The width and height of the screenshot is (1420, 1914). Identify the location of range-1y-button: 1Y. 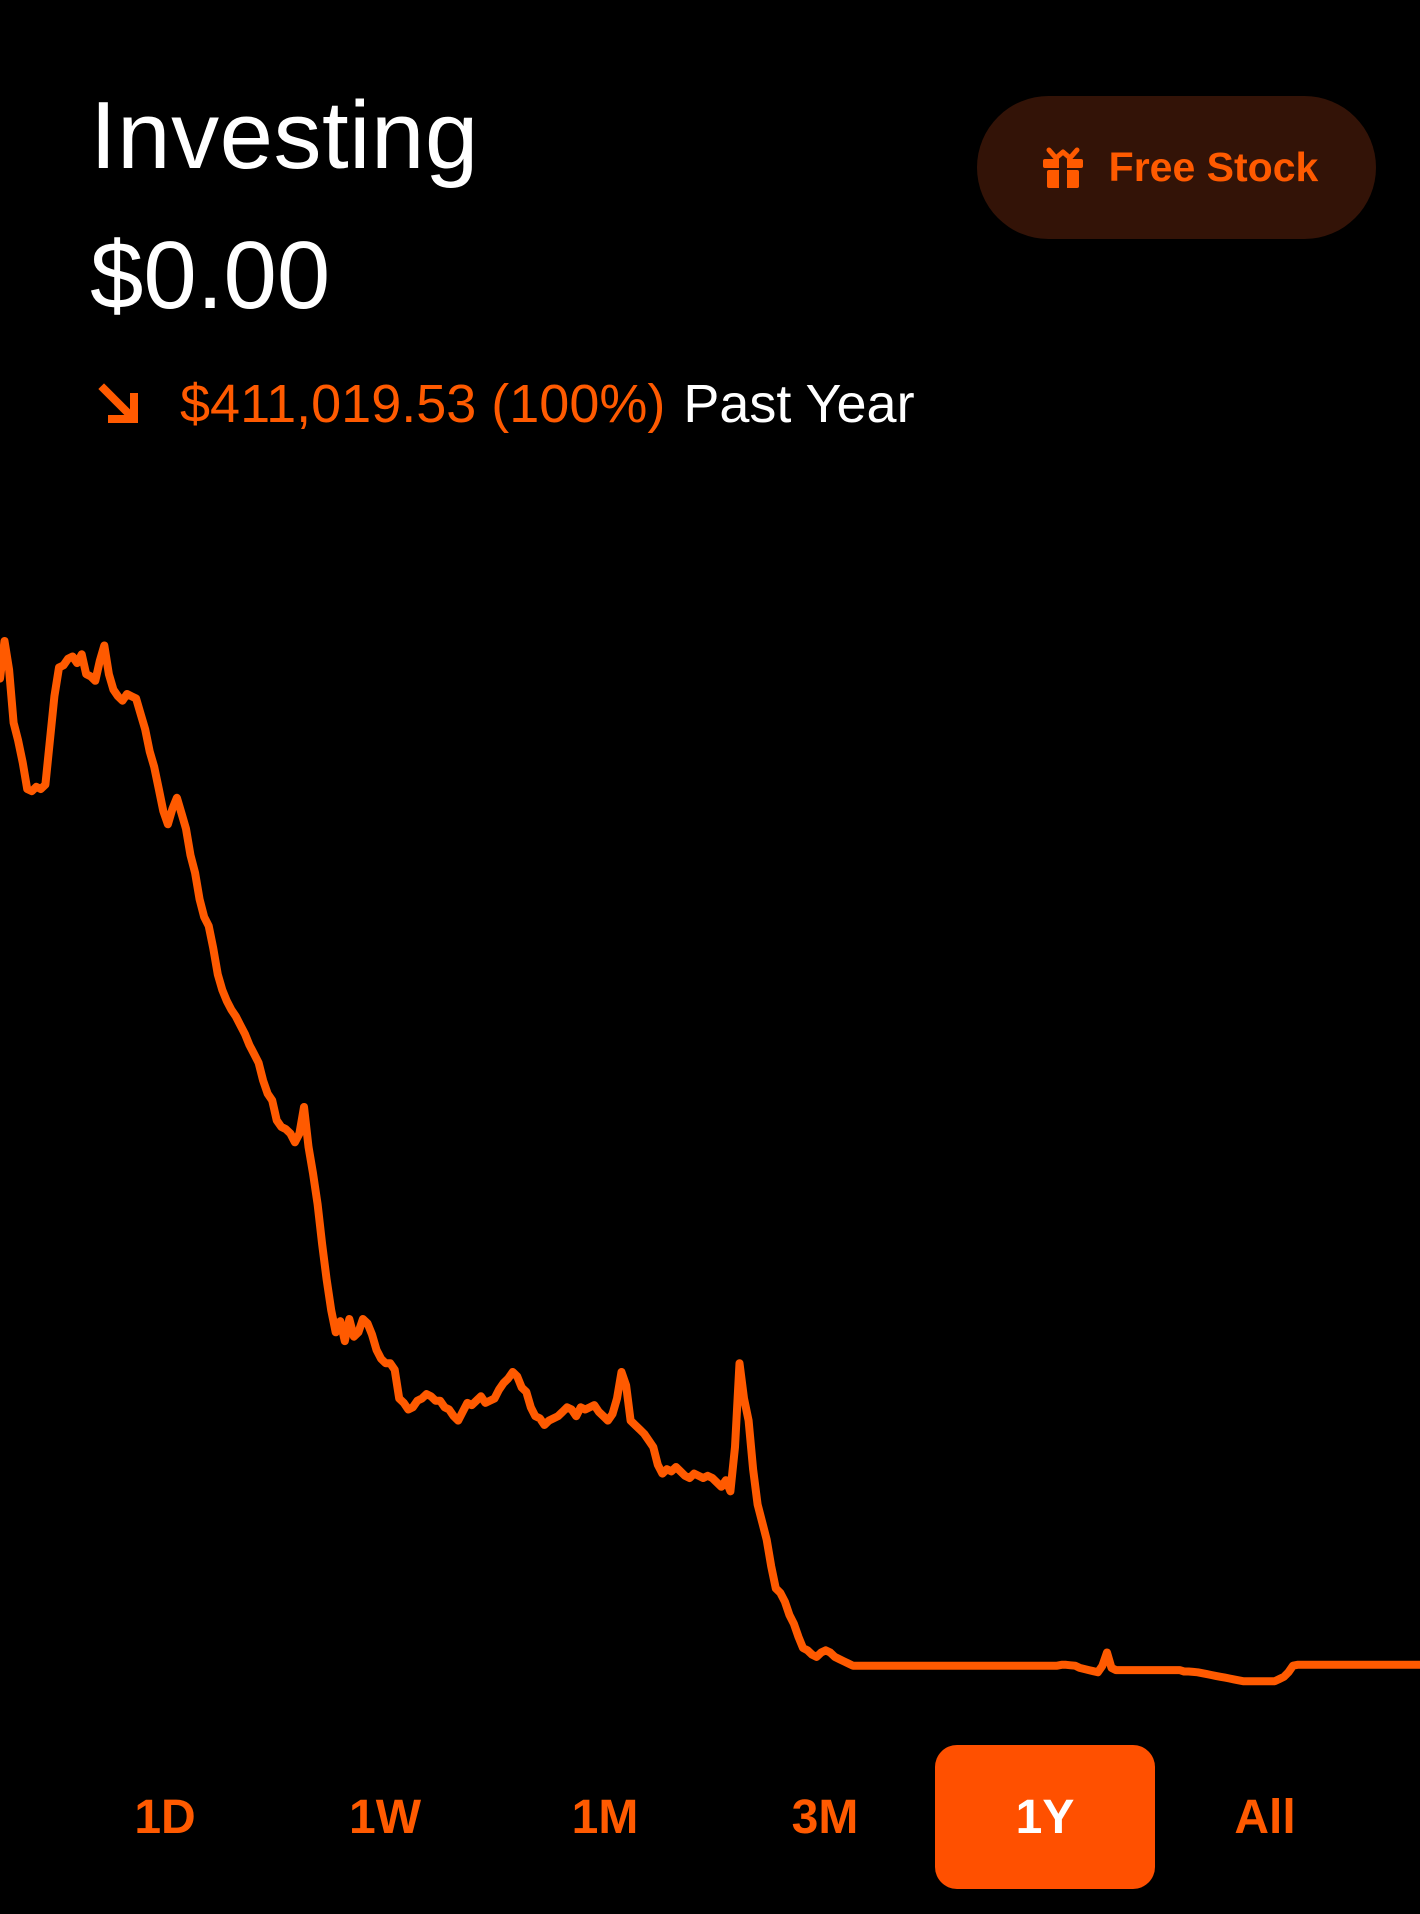
(1045, 1817).